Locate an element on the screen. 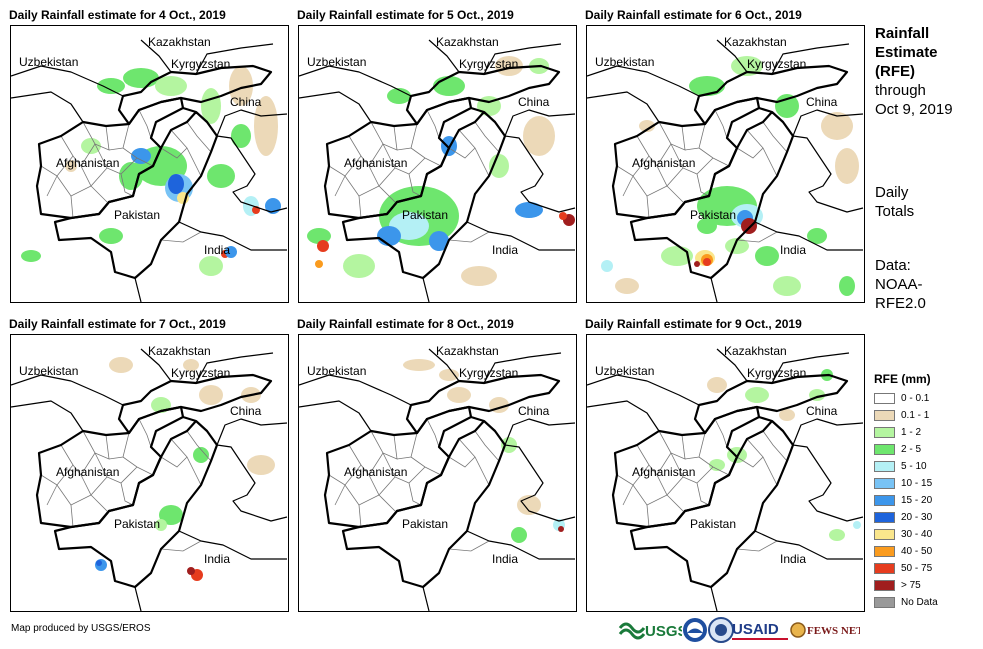 Image resolution: width=983 pixels, height=649 pixels. legend-item: 50 - 75 is located at coordinates (924, 569).